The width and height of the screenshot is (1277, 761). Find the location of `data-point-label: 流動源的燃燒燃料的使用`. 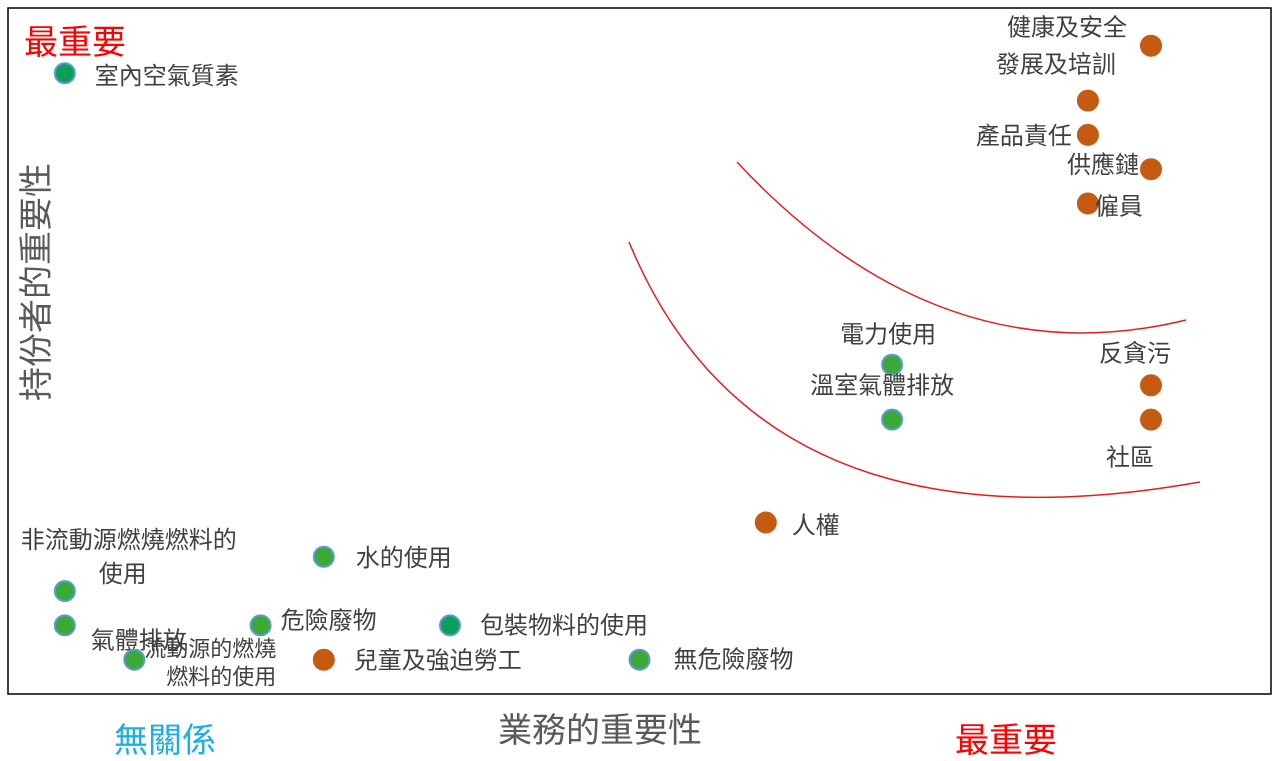

data-point-label: 流動源的燃燒燃料的使用 is located at coordinates (210, 664).